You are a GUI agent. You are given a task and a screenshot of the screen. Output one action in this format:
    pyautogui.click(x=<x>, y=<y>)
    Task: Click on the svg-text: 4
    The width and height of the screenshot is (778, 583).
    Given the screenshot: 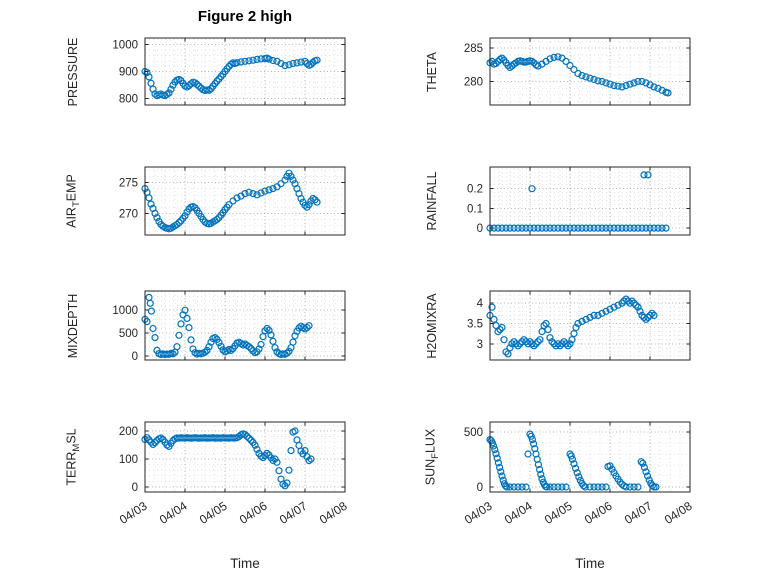 What is the action you would take?
    pyautogui.click(x=480, y=304)
    